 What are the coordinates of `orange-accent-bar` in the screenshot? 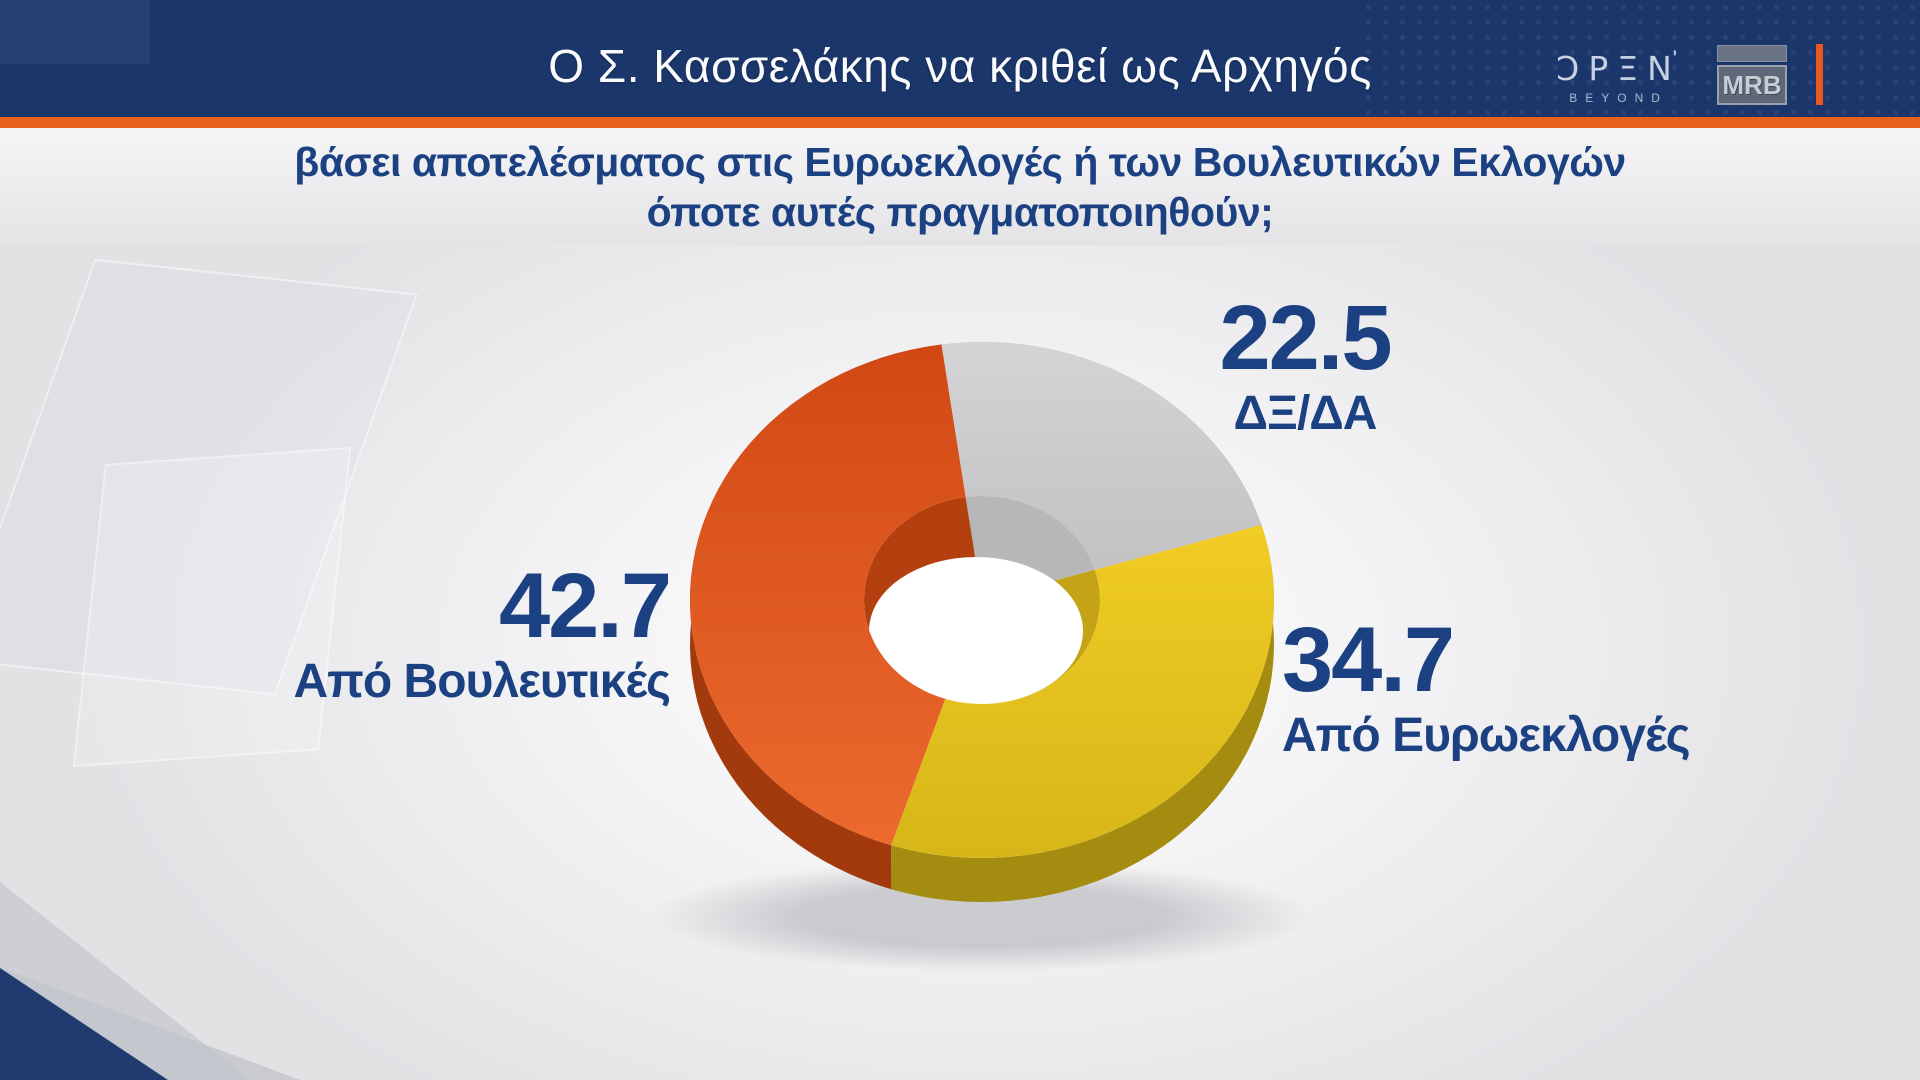 It's located at (1819, 74).